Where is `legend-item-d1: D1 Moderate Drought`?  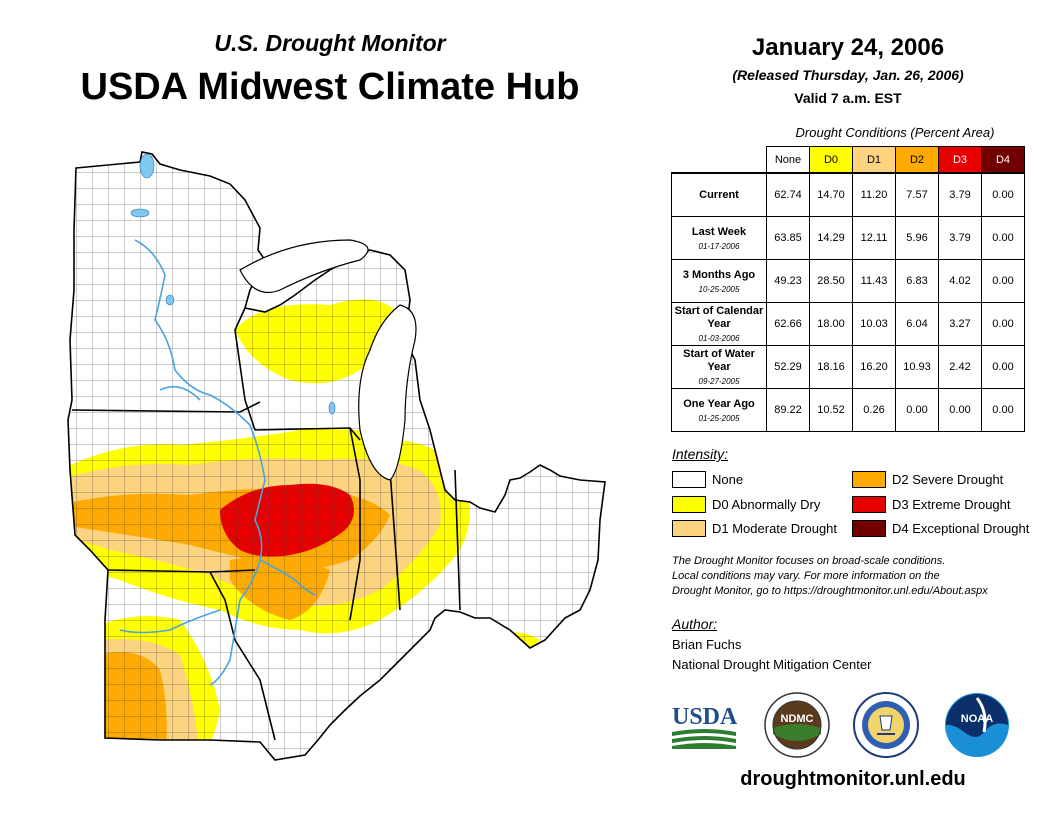 legend-item-d1: D1 Moderate Drought is located at coordinates (754, 528).